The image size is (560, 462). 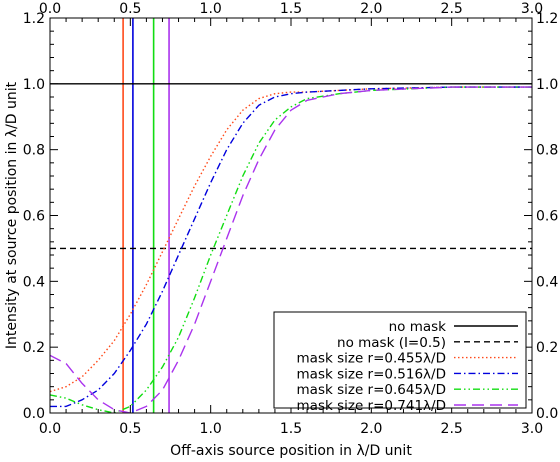 What do you see at coordinates (12, 215) in the screenshot?
I see `y-axis-label: Intensity at source position in λ/D unit` at bounding box center [12, 215].